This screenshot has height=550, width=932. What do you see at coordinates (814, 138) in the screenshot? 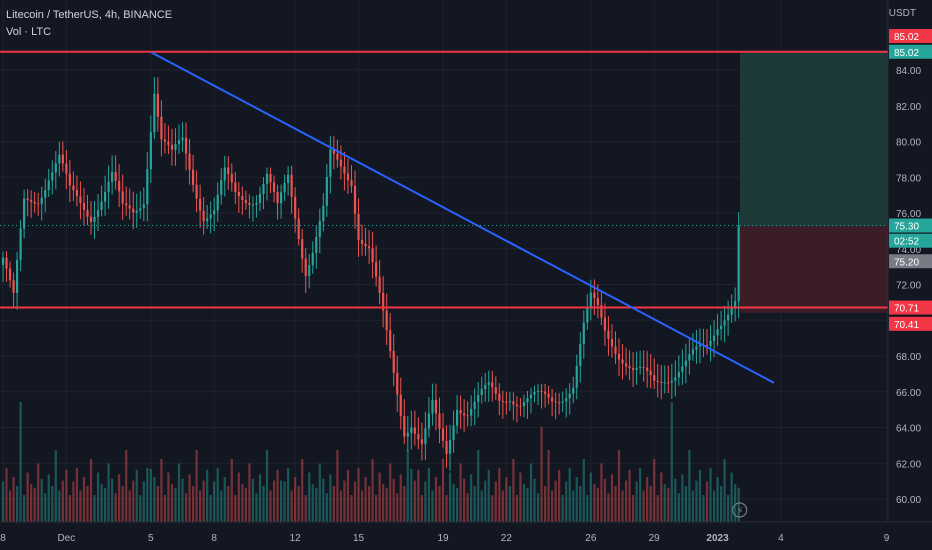
I see `take-profit-zone` at bounding box center [814, 138].